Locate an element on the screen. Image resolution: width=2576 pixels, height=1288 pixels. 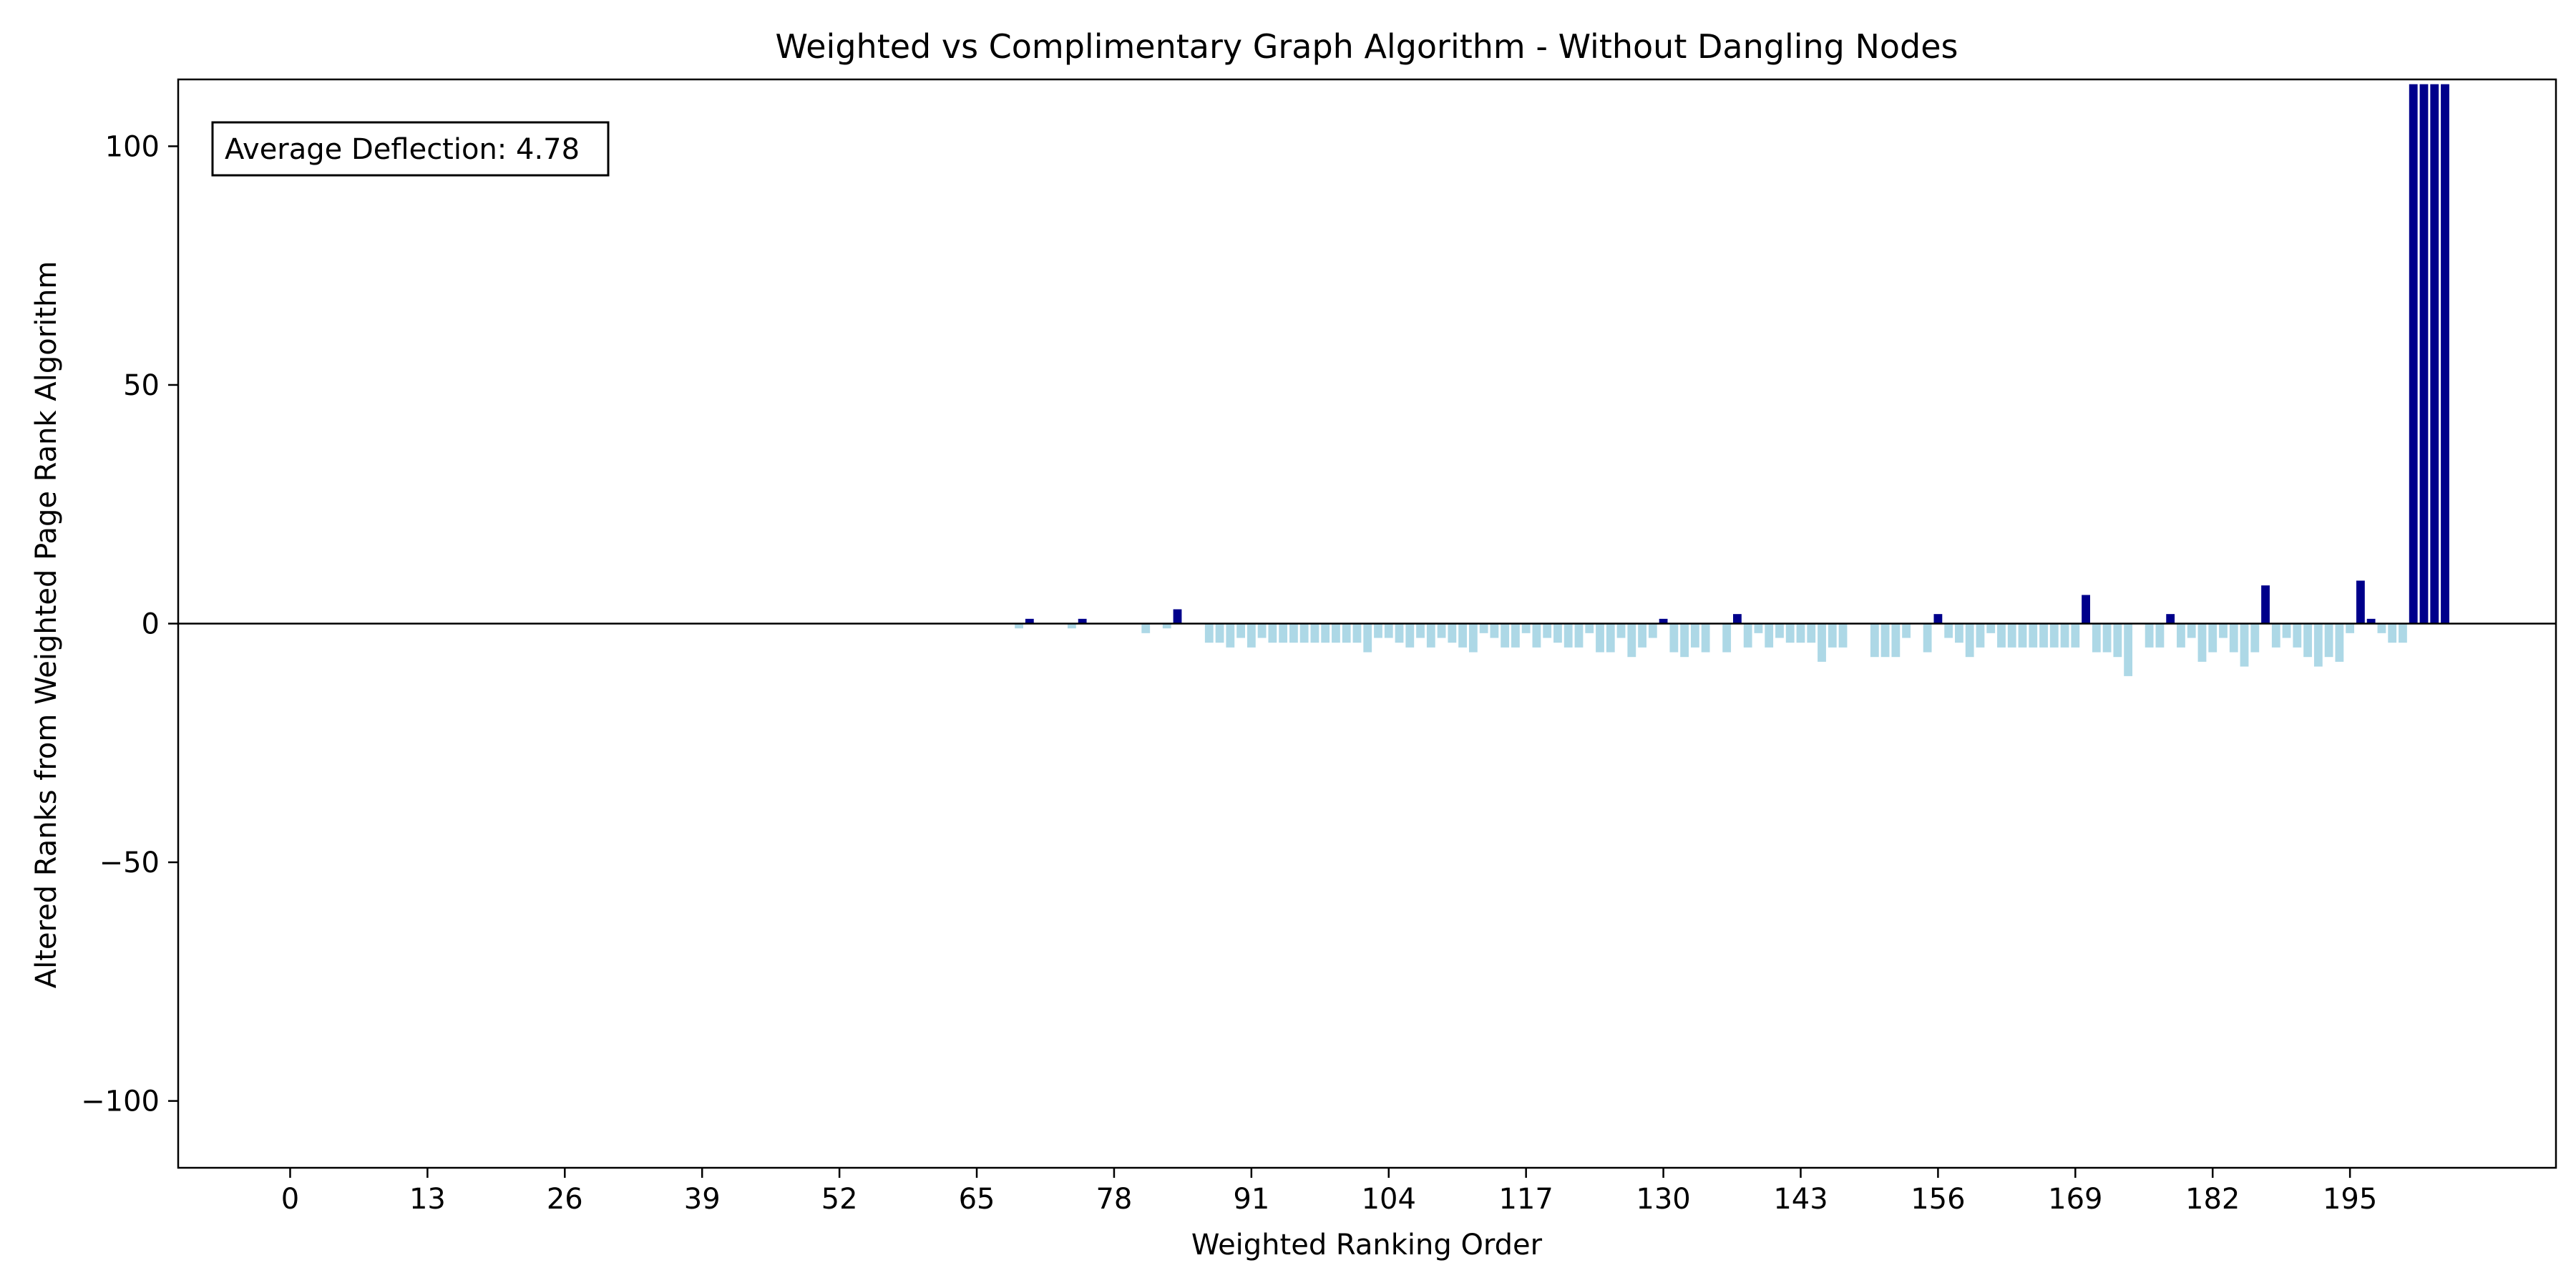
x-tick-label: 104 is located at coordinates (1389, 1199).